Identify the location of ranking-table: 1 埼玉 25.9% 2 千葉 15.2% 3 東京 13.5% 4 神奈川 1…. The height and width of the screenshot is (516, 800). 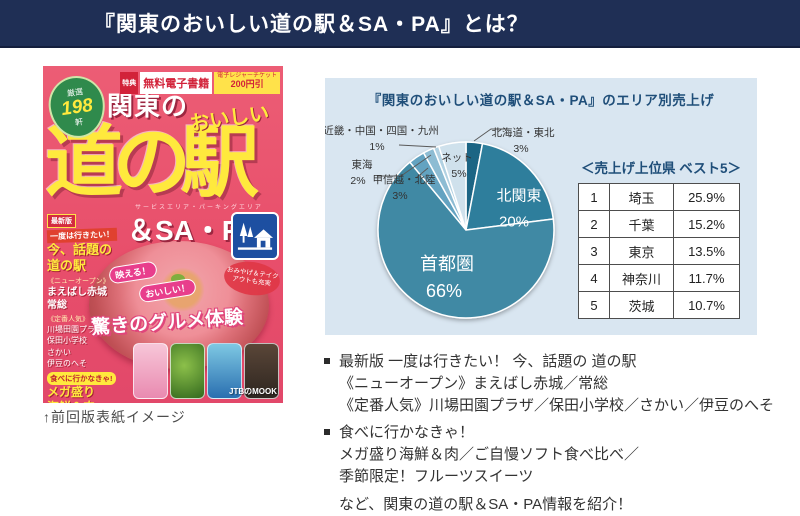
(659, 251).